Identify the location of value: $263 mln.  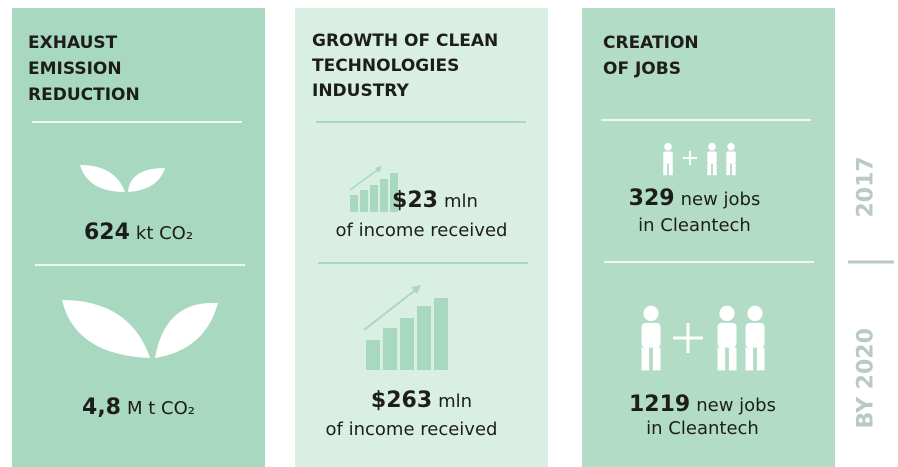
(421, 400).